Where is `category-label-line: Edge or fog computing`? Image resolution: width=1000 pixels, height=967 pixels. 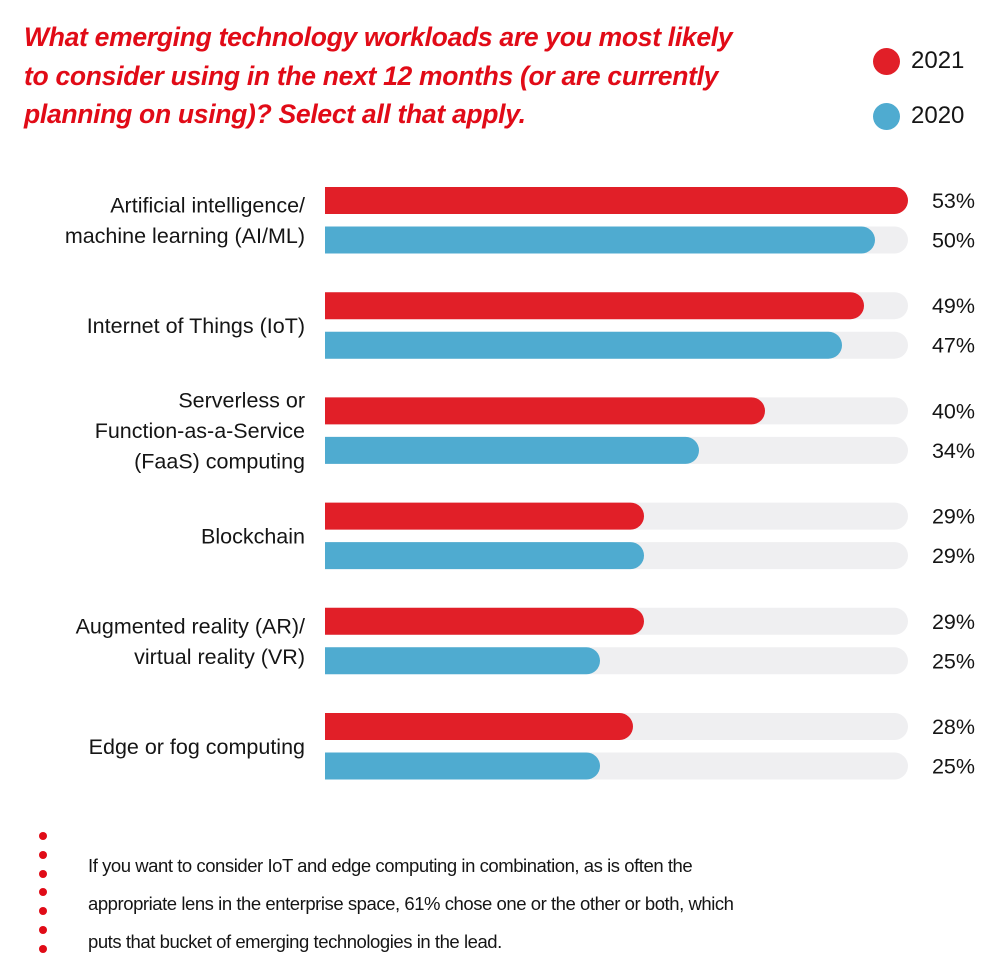
category-label-line: Edge or fog computing is located at coordinates (197, 747).